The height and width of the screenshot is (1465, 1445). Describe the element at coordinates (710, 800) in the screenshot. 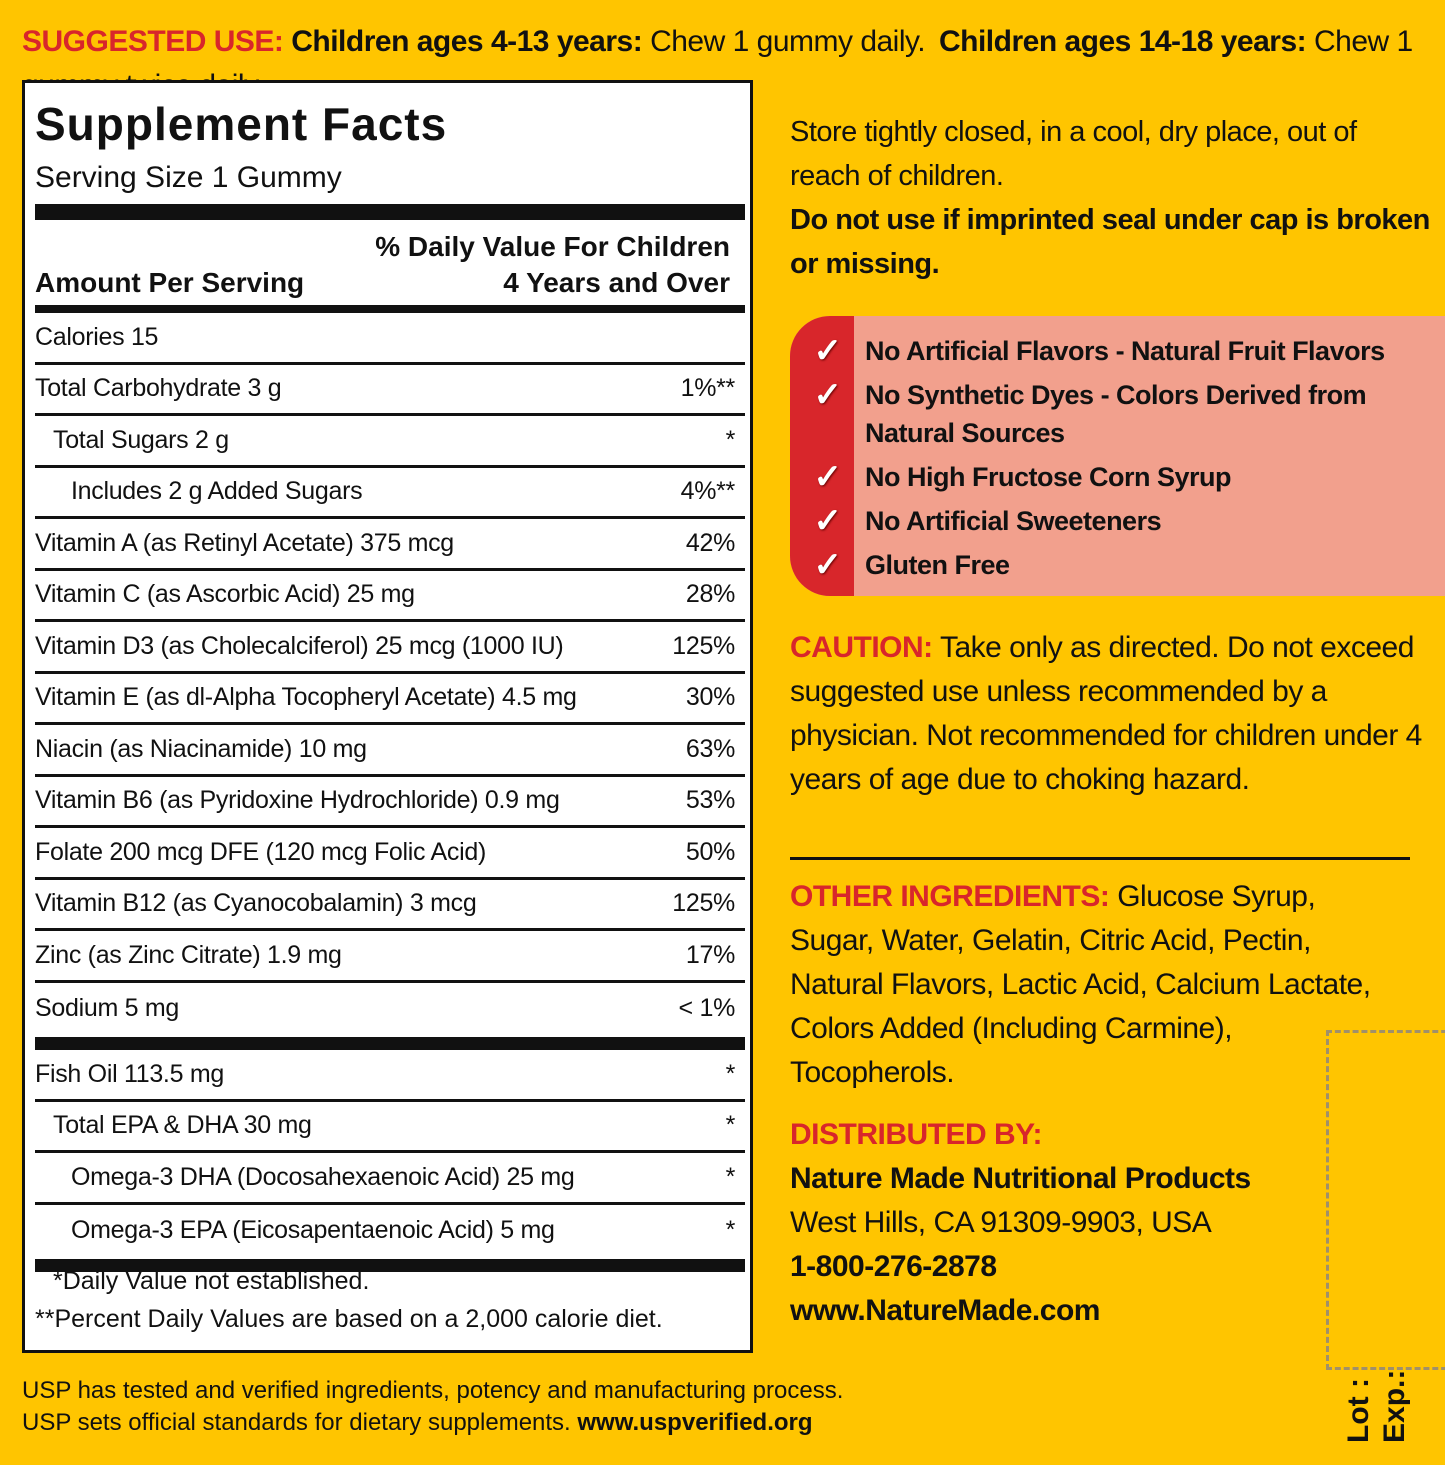

I see `daily-value: 53%` at that location.